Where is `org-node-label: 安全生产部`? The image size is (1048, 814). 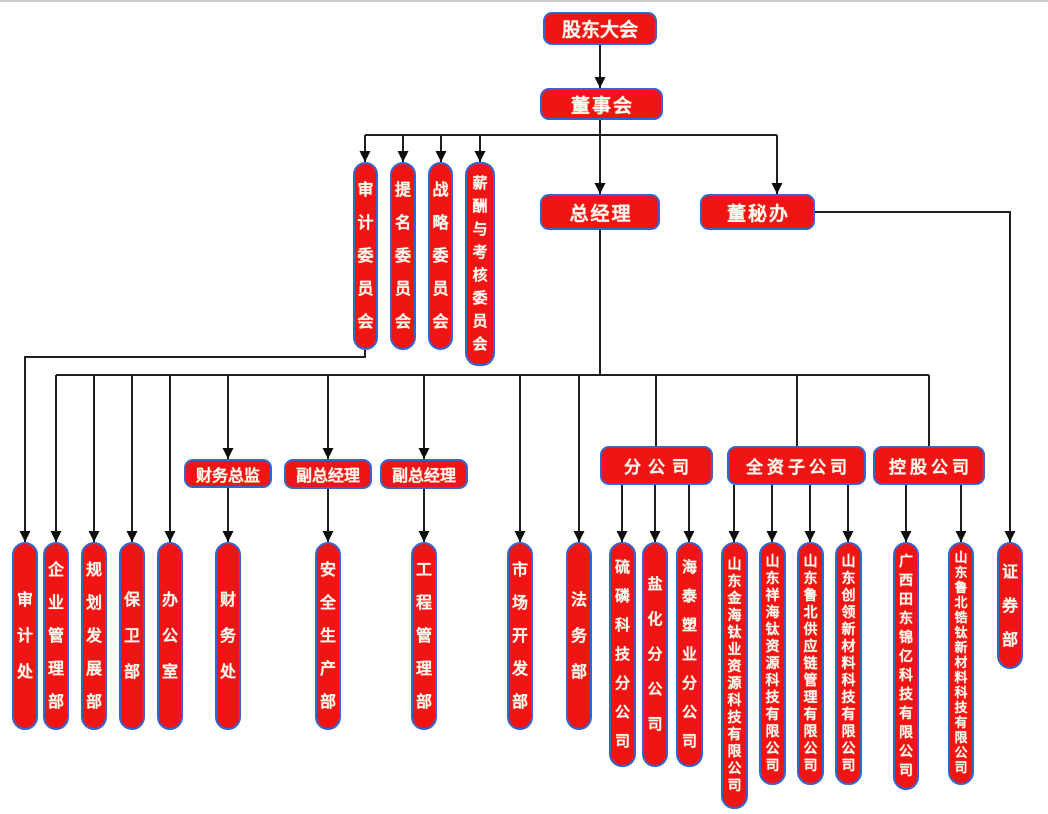
org-node-label: 安全生产部 is located at coordinates (328, 636).